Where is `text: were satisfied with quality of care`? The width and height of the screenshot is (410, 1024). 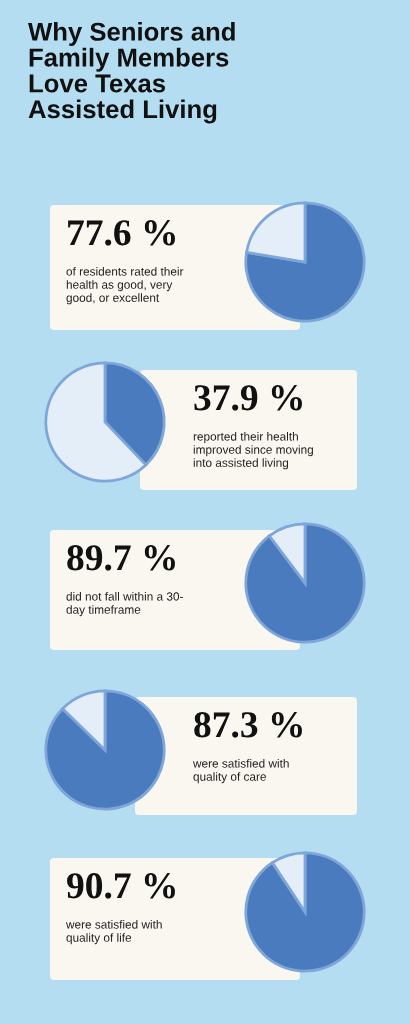 text: were satisfied with quality of care is located at coordinates (240, 771).